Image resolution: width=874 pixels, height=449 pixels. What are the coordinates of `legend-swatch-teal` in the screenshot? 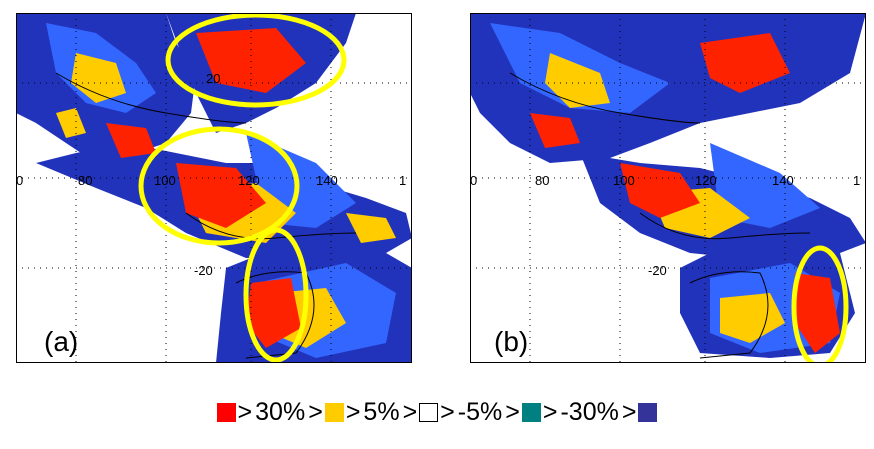 It's located at (531, 412).